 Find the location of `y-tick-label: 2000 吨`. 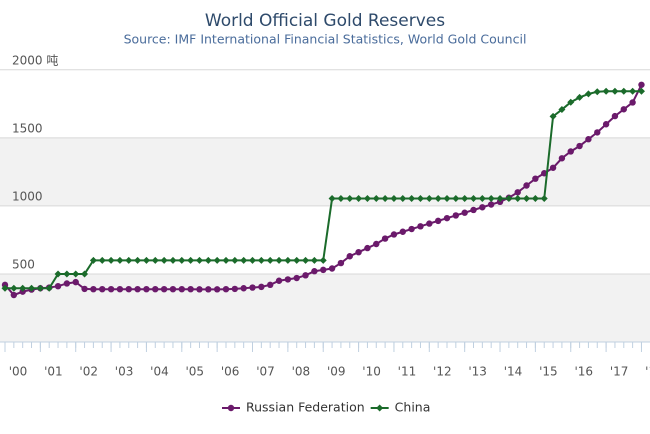

y-tick-label: 2000 吨 is located at coordinates (35, 60).